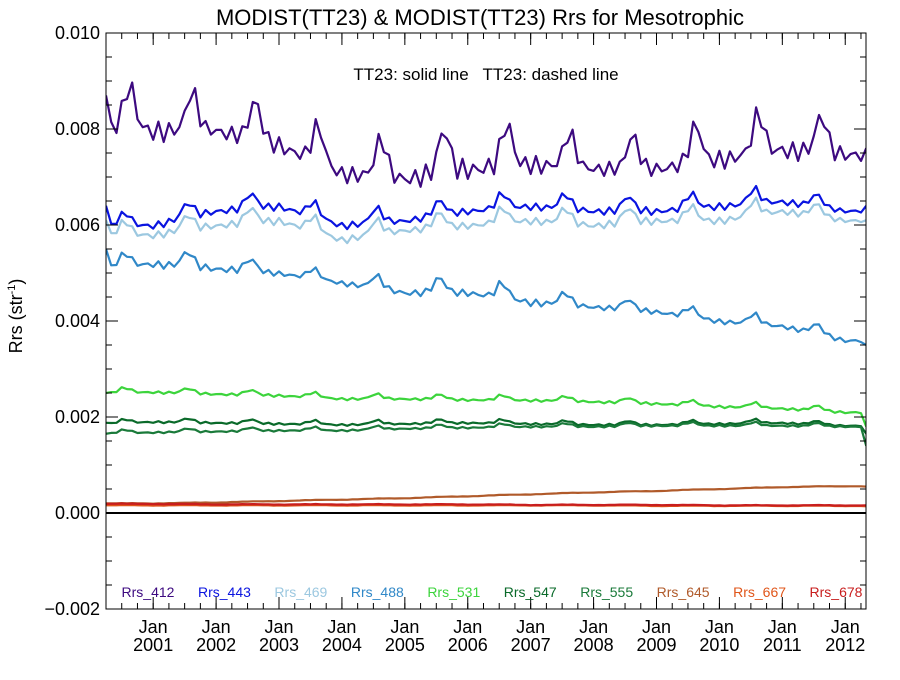  What do you see at coordinates (77, 321) in the screenshot?
I see `y-tick-label: 0.004` at bounding box center [77, 321].